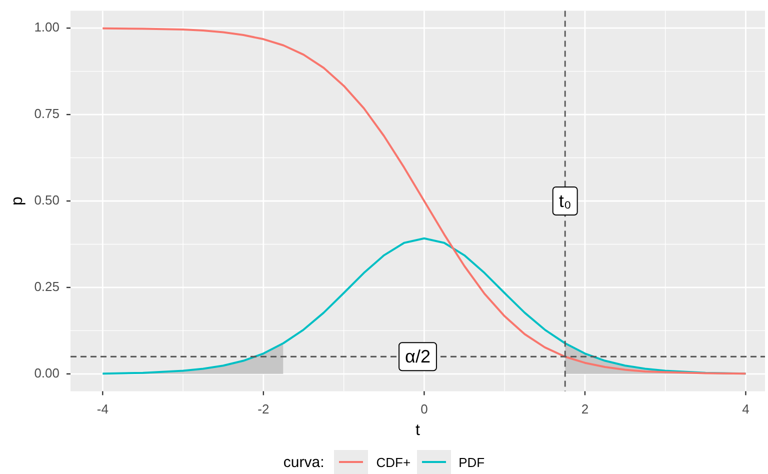  Describe the element at coordinates (746, 409) in the screenshot. I see `x-tick-label: 4` at that location.